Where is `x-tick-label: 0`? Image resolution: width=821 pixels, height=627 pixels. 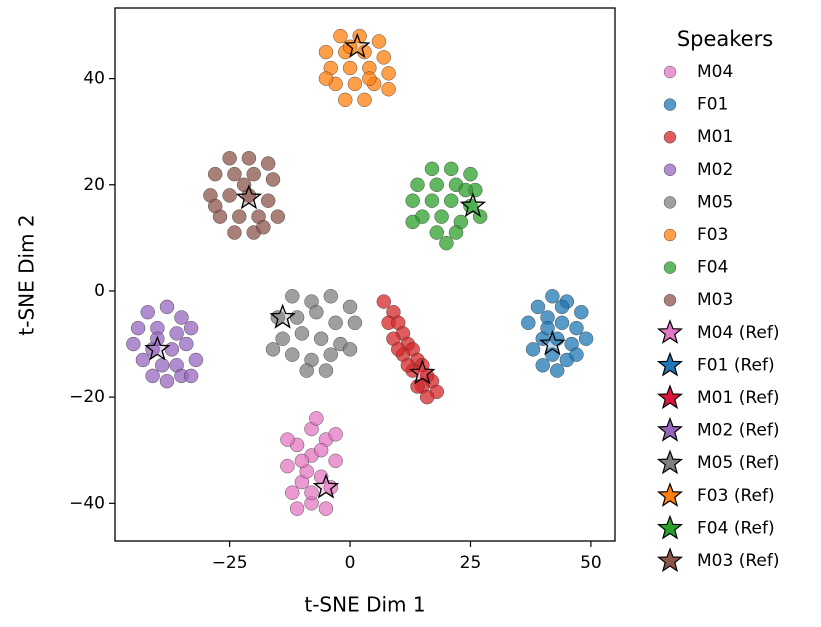 x-tick-label: 0 is located at coordinates (350, 563).